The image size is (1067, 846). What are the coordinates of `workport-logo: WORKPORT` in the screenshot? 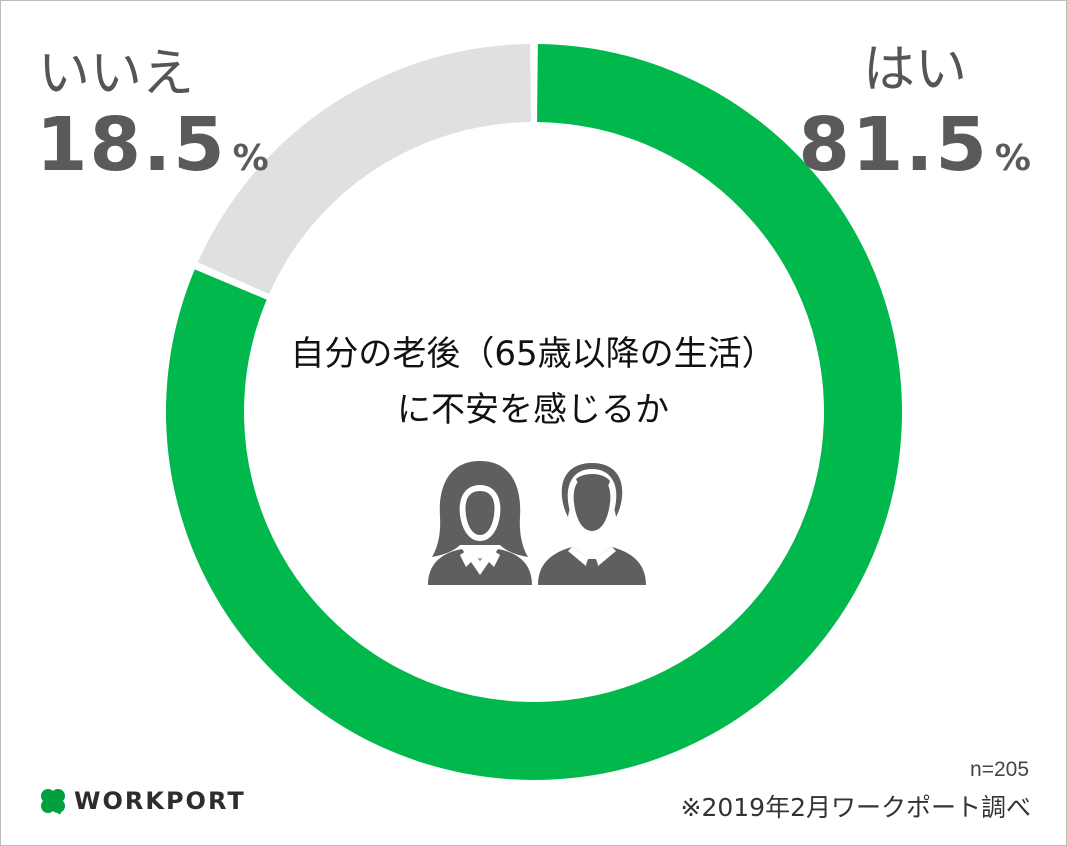 It's located at (142, 801).